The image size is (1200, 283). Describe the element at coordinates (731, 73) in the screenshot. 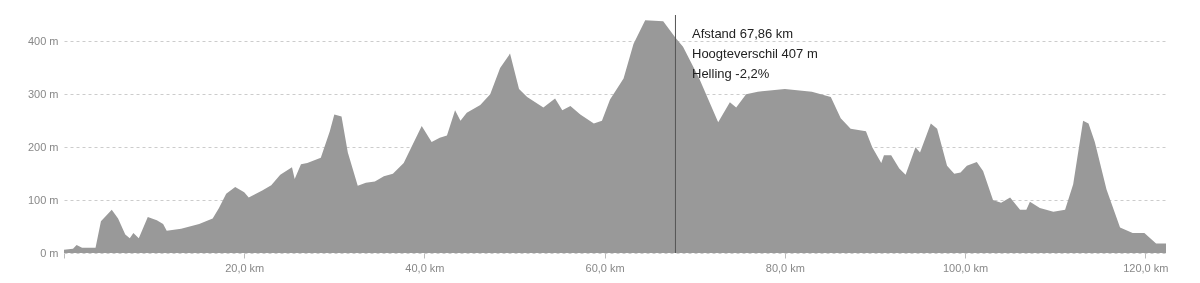

I see `annotation: Helling -2,2%` at that location.